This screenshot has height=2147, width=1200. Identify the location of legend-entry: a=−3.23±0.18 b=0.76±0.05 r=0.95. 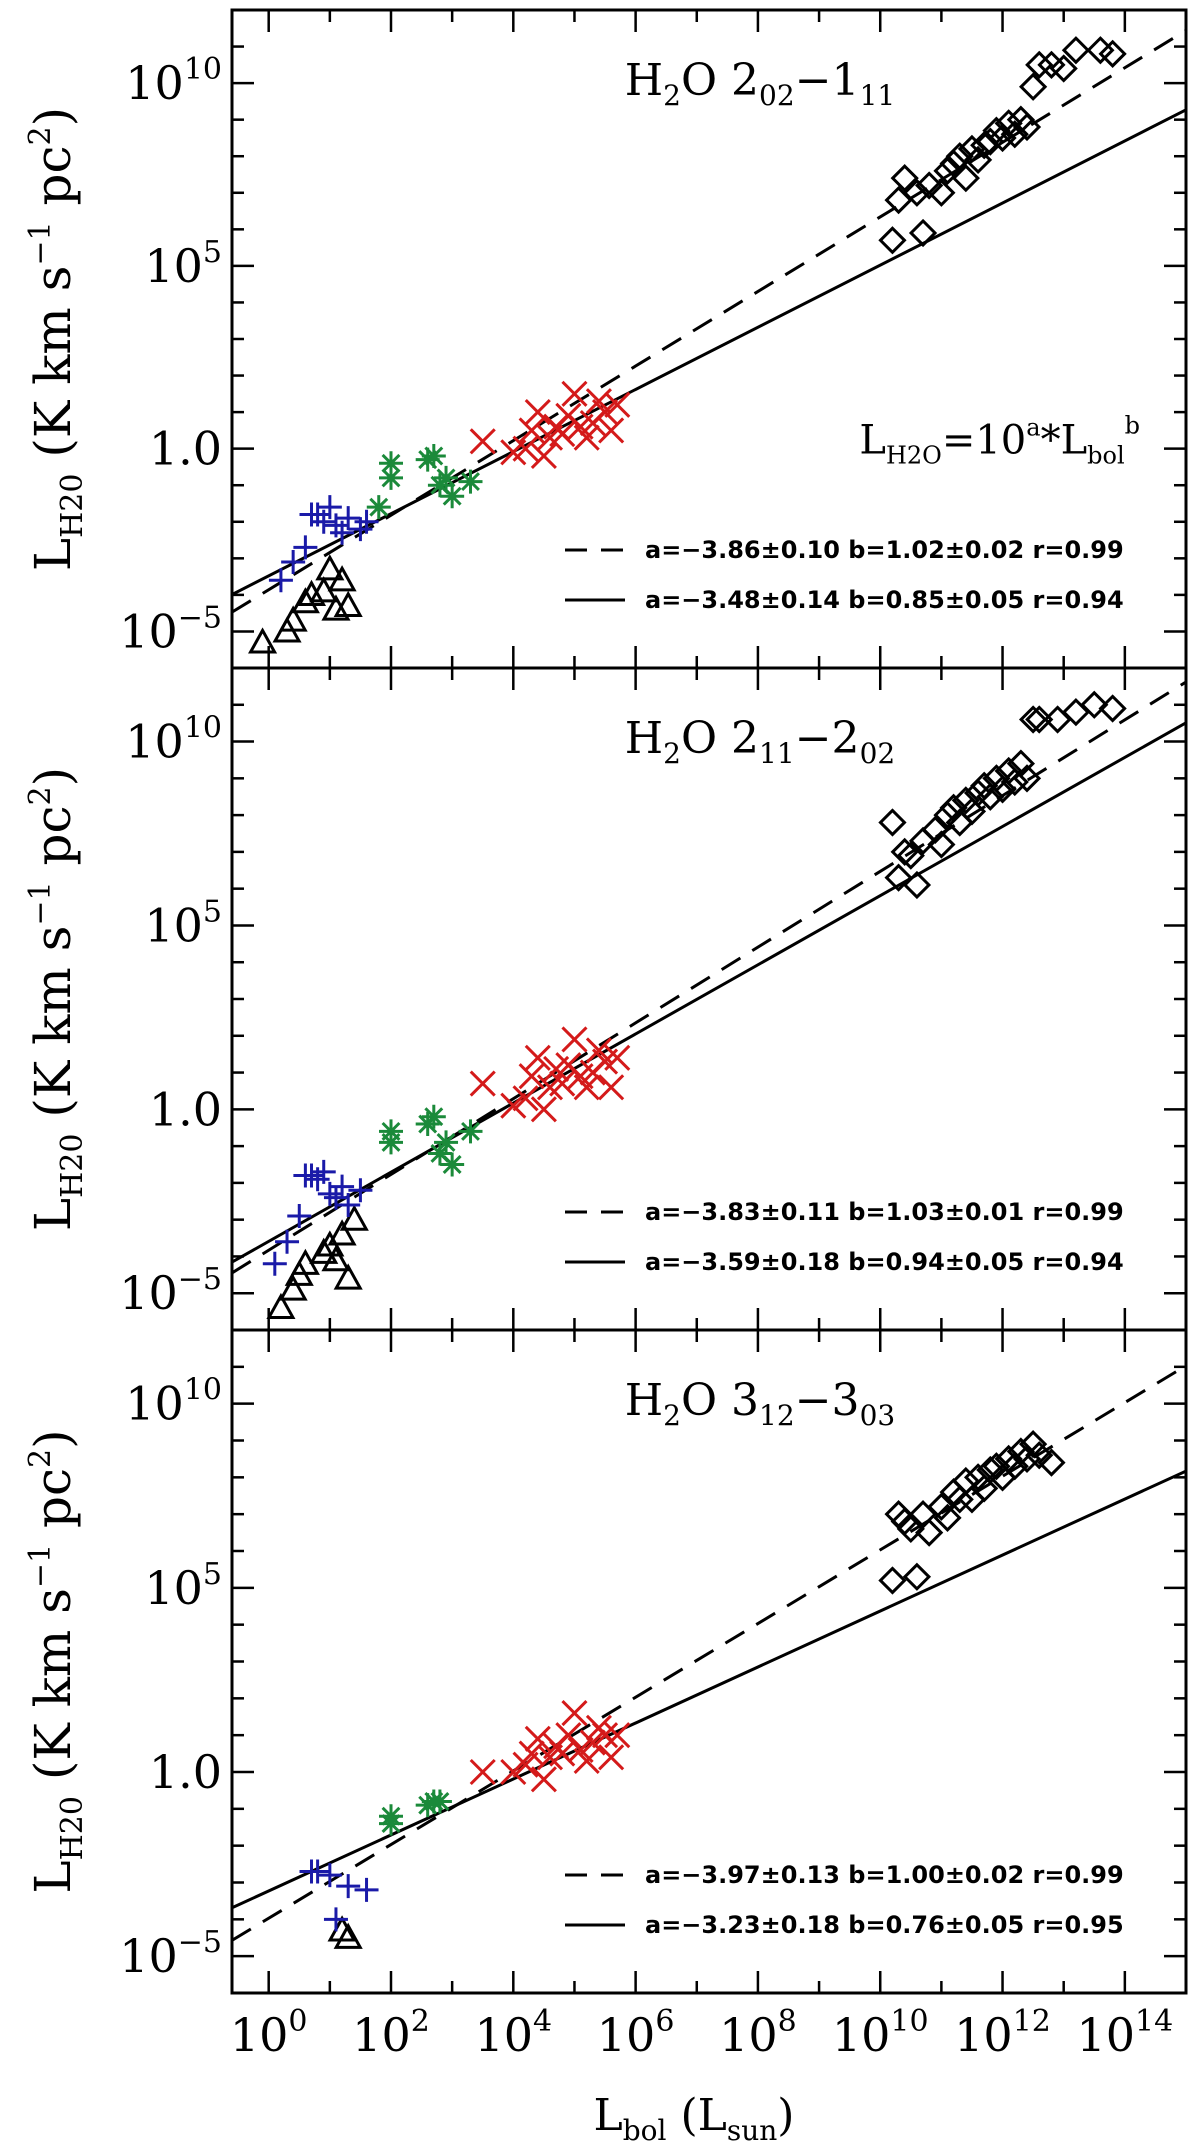
(884, 1925).